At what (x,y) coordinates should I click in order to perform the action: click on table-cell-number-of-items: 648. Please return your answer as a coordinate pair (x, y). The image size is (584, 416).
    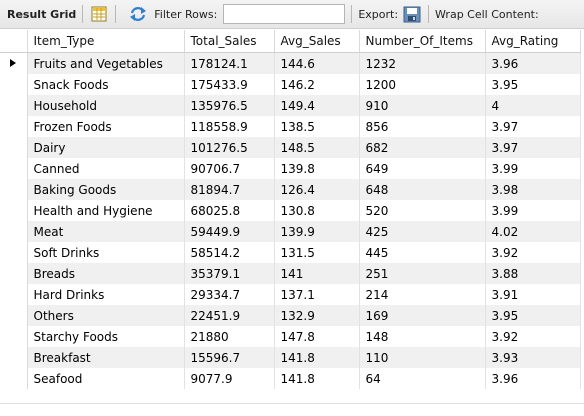
    Looking at the image, I should click on (422, 189).